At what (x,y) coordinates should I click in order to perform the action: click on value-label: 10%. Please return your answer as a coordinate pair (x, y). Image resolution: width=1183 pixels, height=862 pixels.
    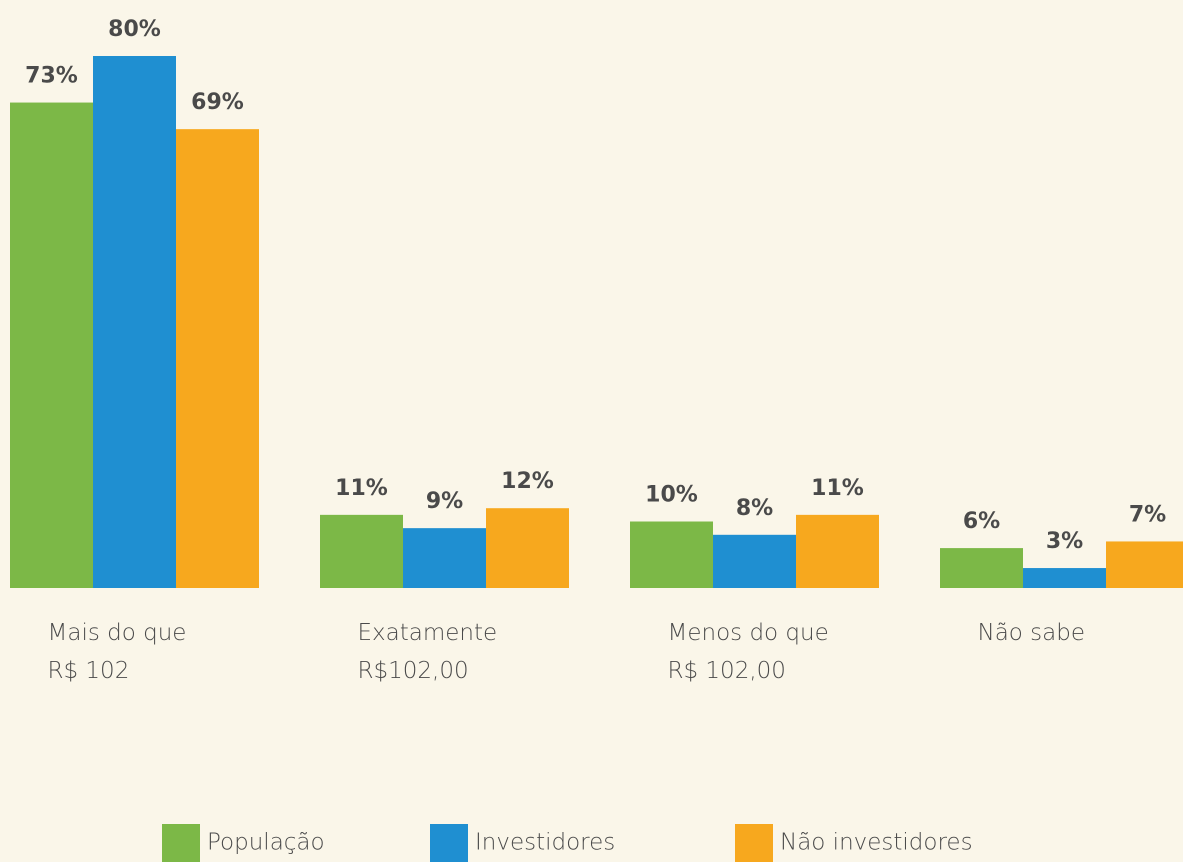
    Looking at the image, I should click on (671, 495).